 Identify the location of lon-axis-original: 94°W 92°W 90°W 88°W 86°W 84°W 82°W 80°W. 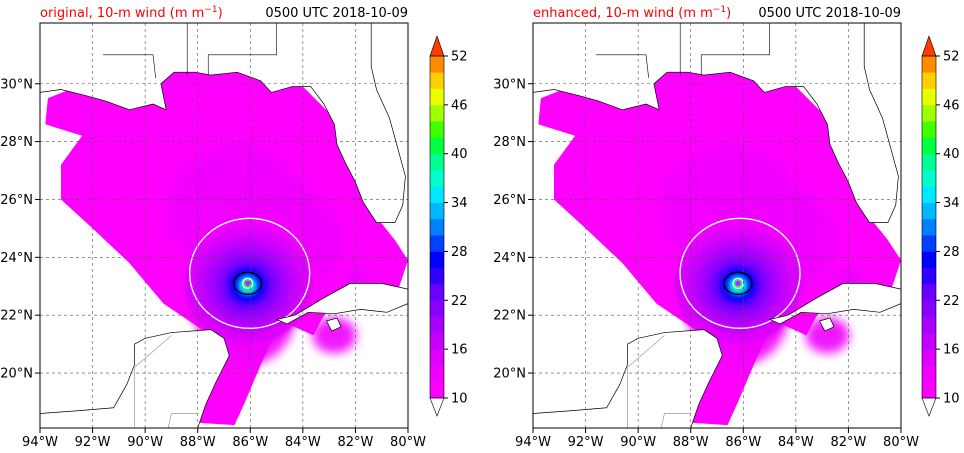
(224, 439).